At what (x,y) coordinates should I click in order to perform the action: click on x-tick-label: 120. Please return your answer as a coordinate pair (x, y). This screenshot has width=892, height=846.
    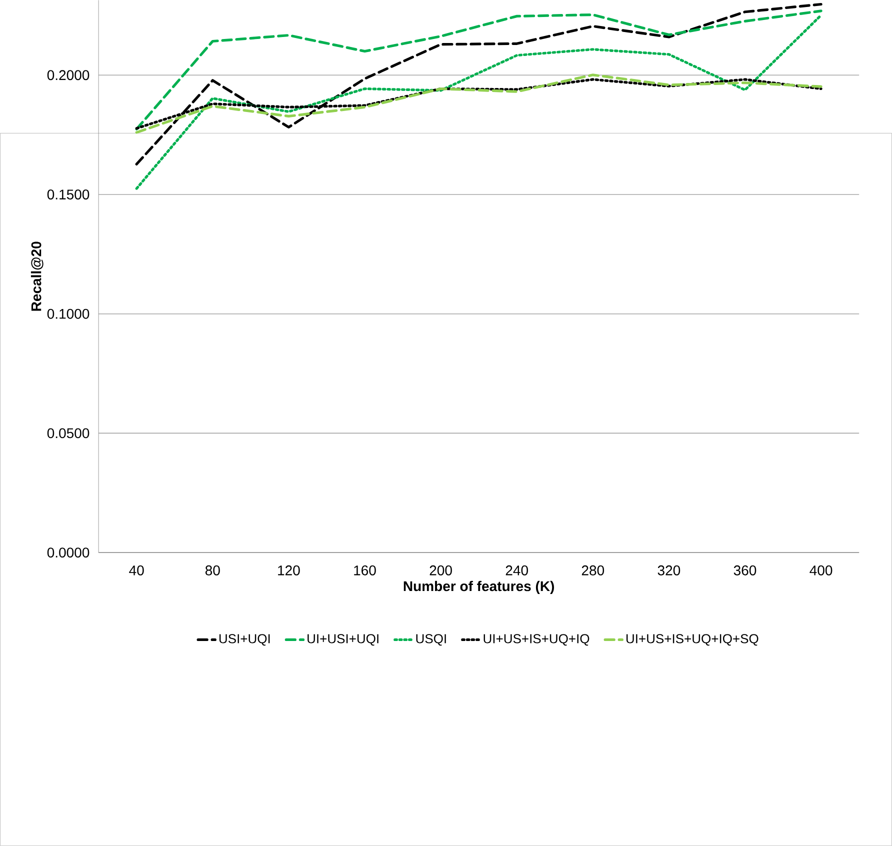
    Looking at the image, I should click on (289, 570).